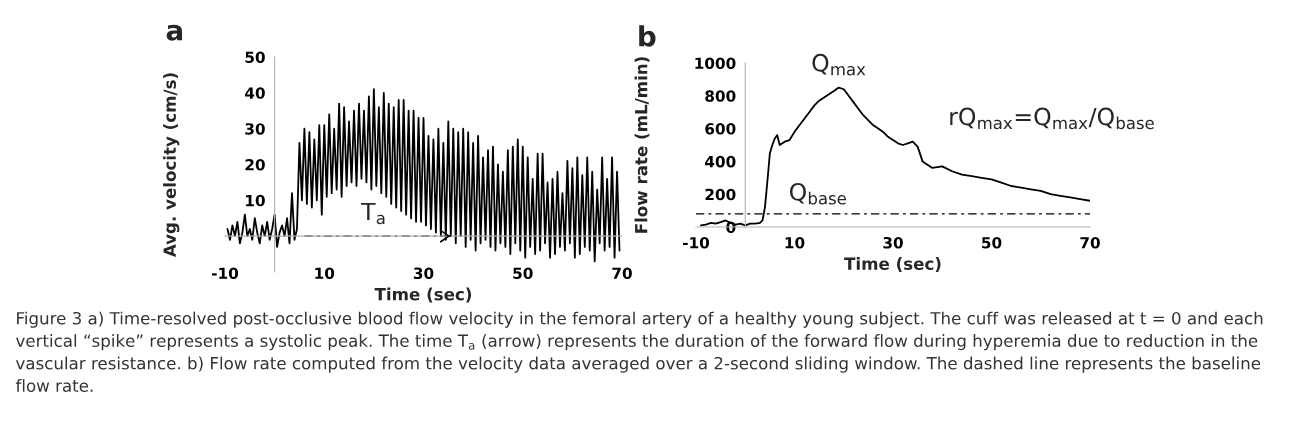 The image size is (1290, 424). Describe the element at coordinates (647, 36) in the screenshot. I see `chart-title: b` at that location.